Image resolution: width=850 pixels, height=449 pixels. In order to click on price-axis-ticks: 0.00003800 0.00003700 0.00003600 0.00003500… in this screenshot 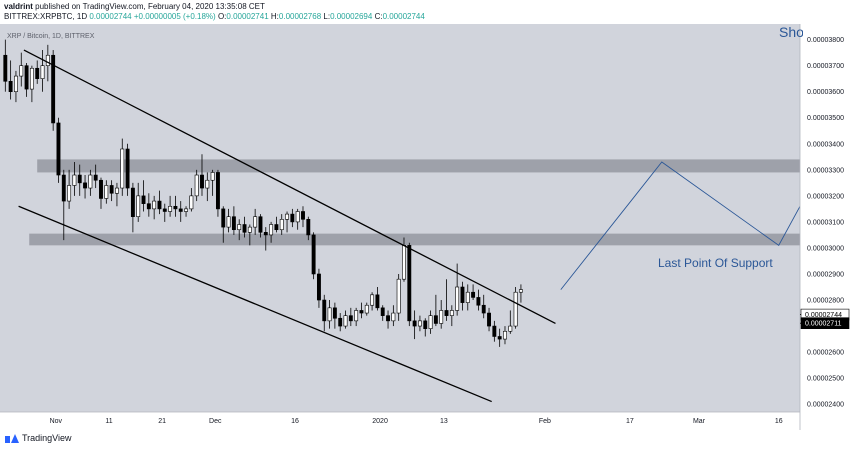, I will do `click(825, 223)`.